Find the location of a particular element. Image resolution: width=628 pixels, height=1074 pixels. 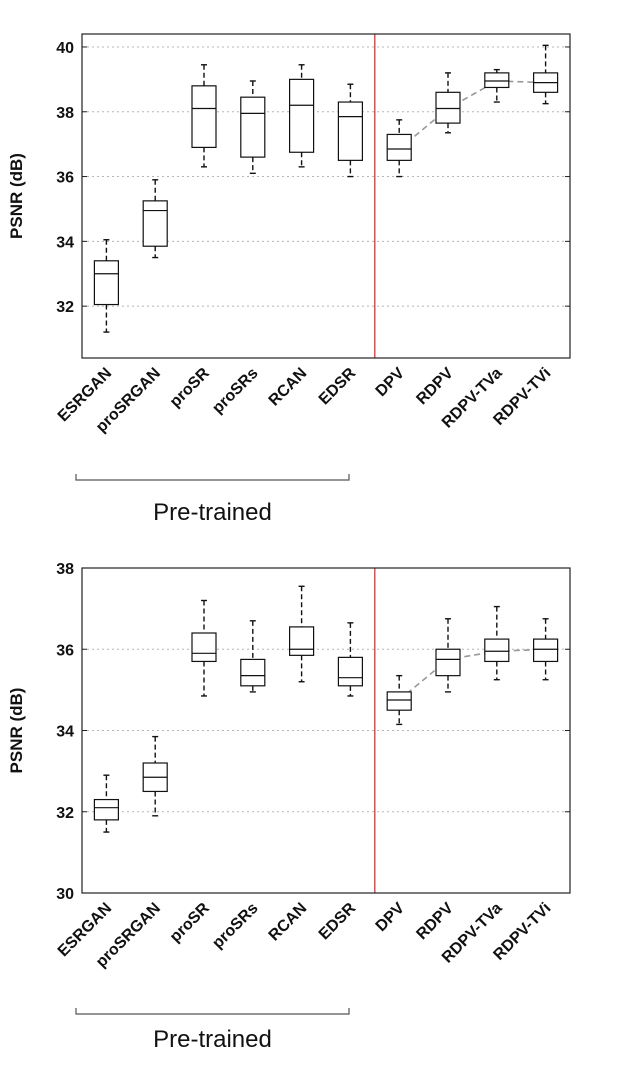

box-prosrgan is located at coordinates (155, 223).